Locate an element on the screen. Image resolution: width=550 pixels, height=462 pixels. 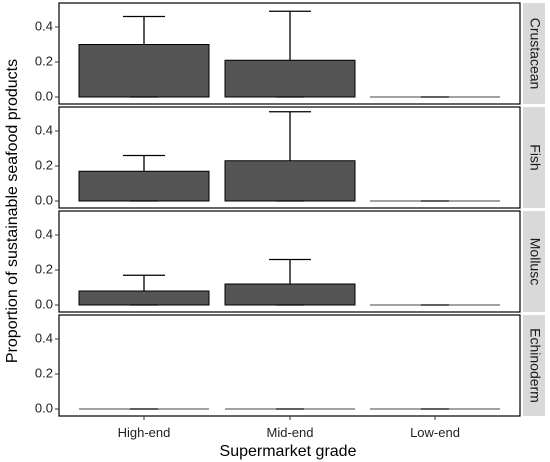
facet-strip-label: Mollusc is located at coordinates (535, 261).